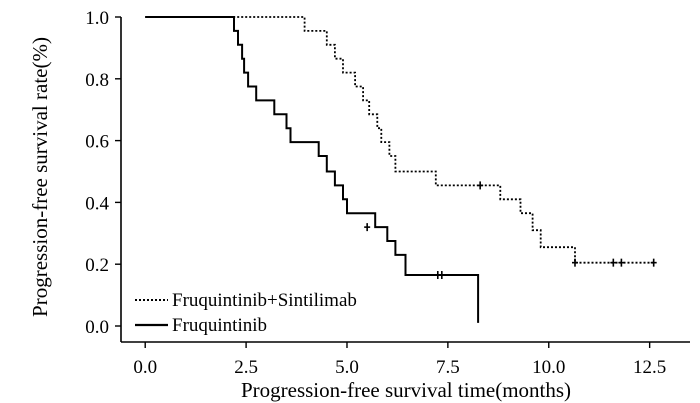 The height and width of the screenshot is (403, 700). What do you see at coordinates (264, 300) in the screenshot?
I see `legend-label-combination: Fruquintinib+Sintilimab` at bounding box center [264, 300].